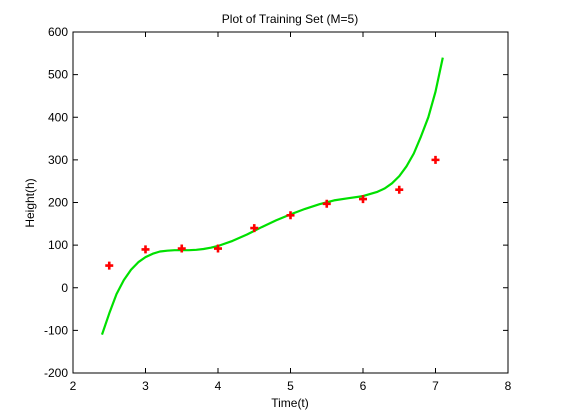  Describe the element at coordinates (290, 19) in the screenshot. I see `chart-title: Plot of Training Set (M=5)` at that location.